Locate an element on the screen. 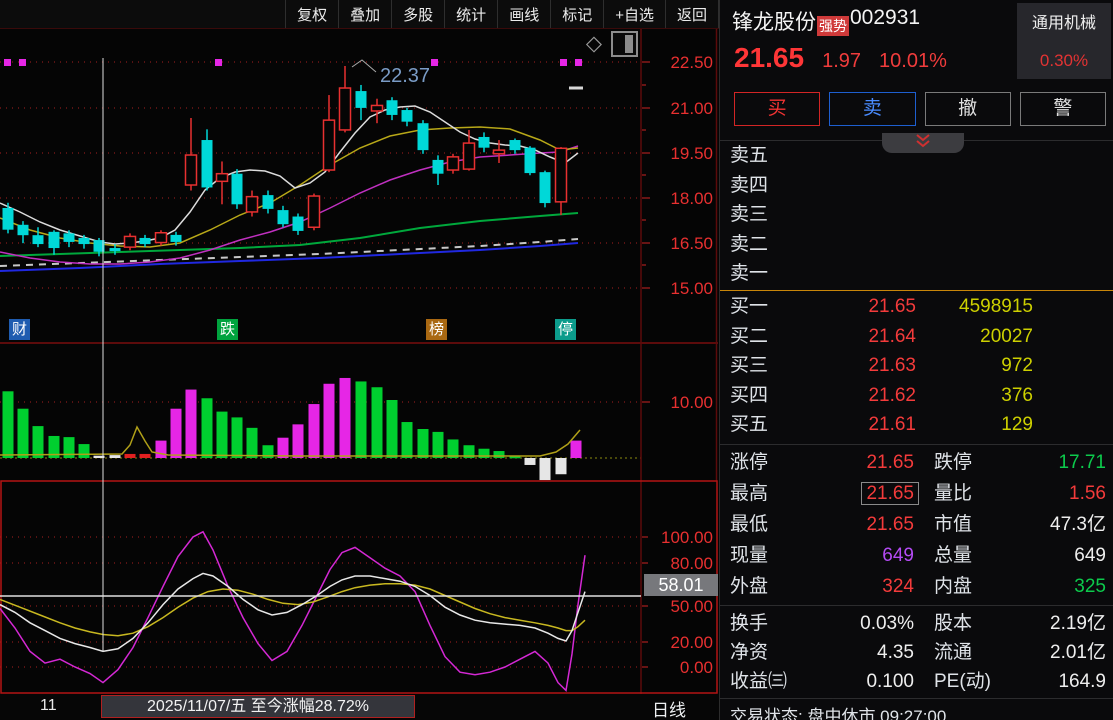 Image resolution: width=1113 pixels, height=720 pixels. bid-row-3: 买三 21.63 972 is located at coordinates (916, 366).